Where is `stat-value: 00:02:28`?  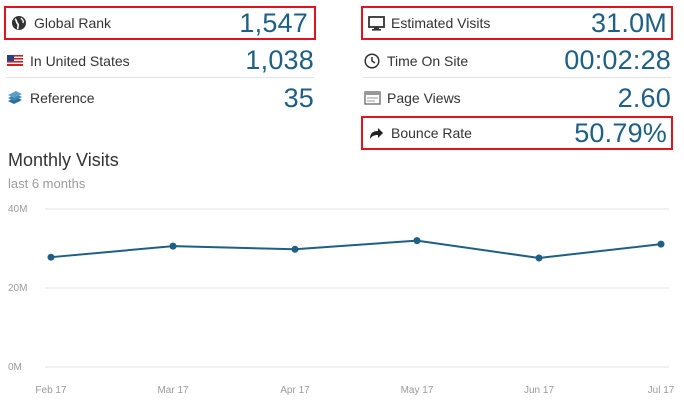
stat-value: 00:02:28 is located at coordinates (617, 60).